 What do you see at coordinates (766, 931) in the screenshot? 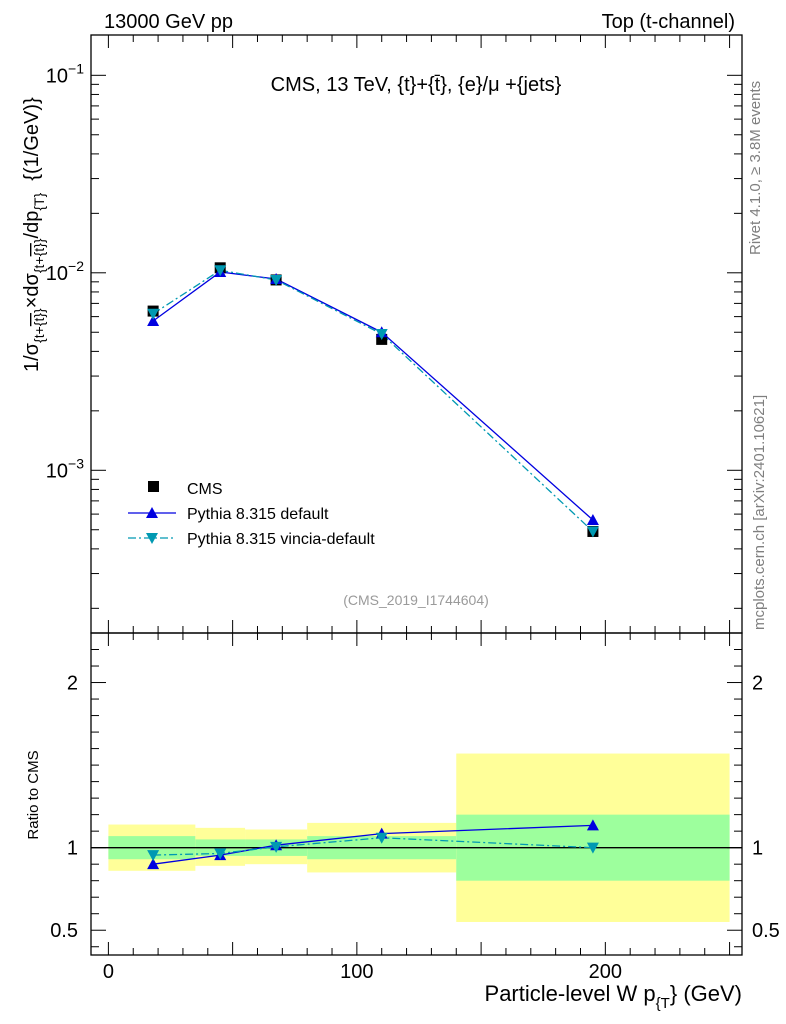
I see `ratio-y-tick-label-right: 0.5` at bounding box center [766, 931].